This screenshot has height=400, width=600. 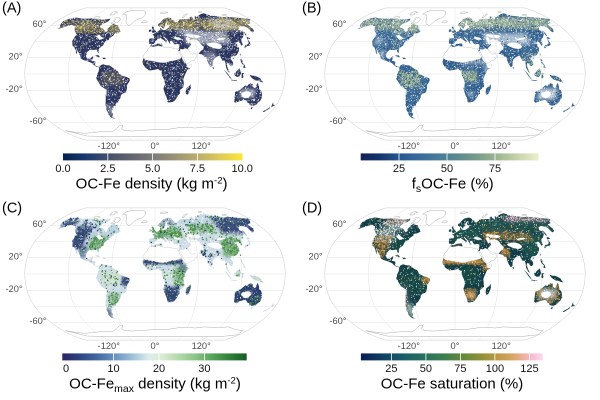 I want to click on svg-text: 30, so click(x=204, y=369).